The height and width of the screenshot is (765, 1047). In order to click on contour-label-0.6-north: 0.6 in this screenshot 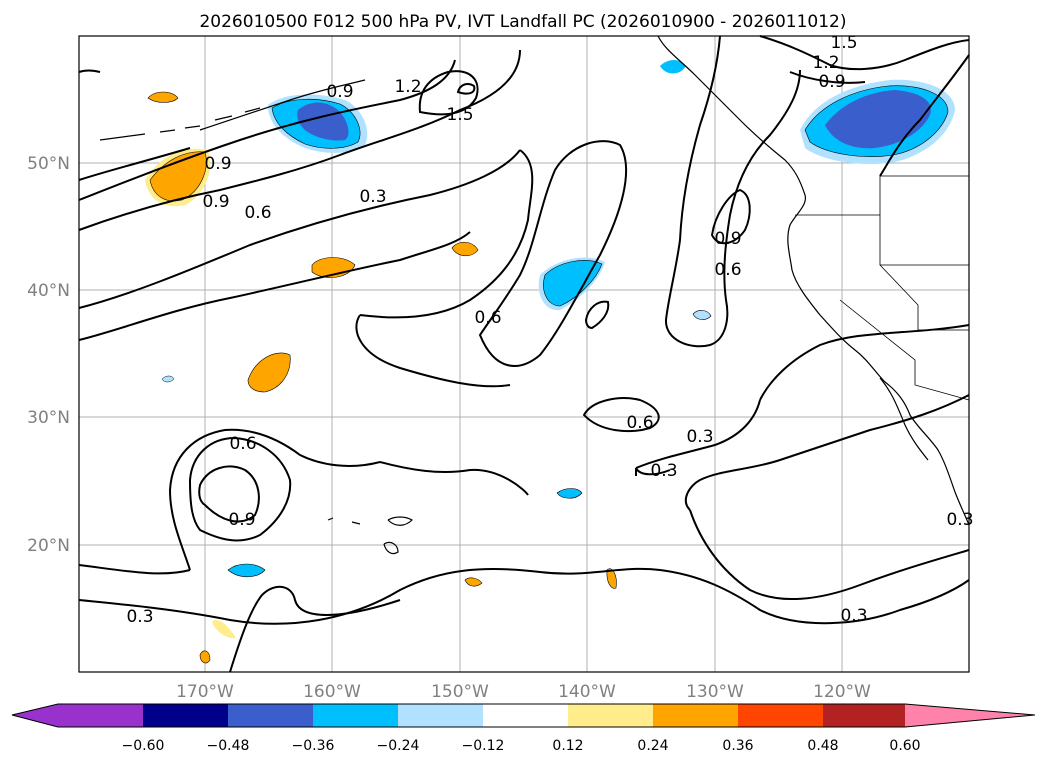, I will do `click(257, 213)`.